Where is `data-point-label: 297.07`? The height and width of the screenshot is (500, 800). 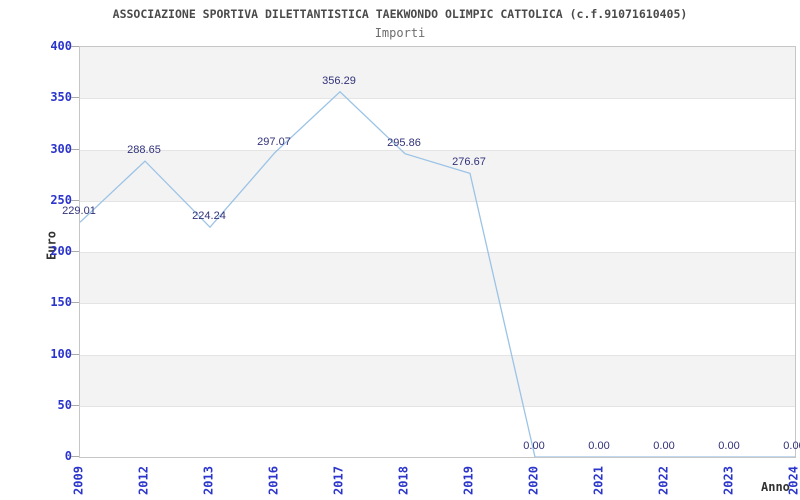
data-point-label: 297.07 is located at coordinates (274, 141).